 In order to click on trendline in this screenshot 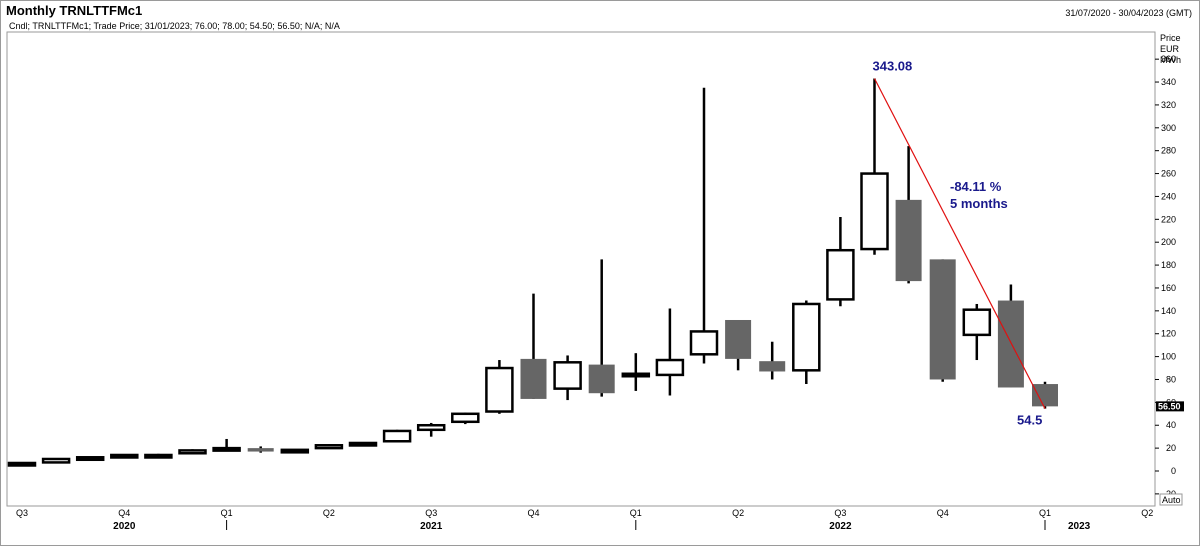, I will do `click(959, 243)`.